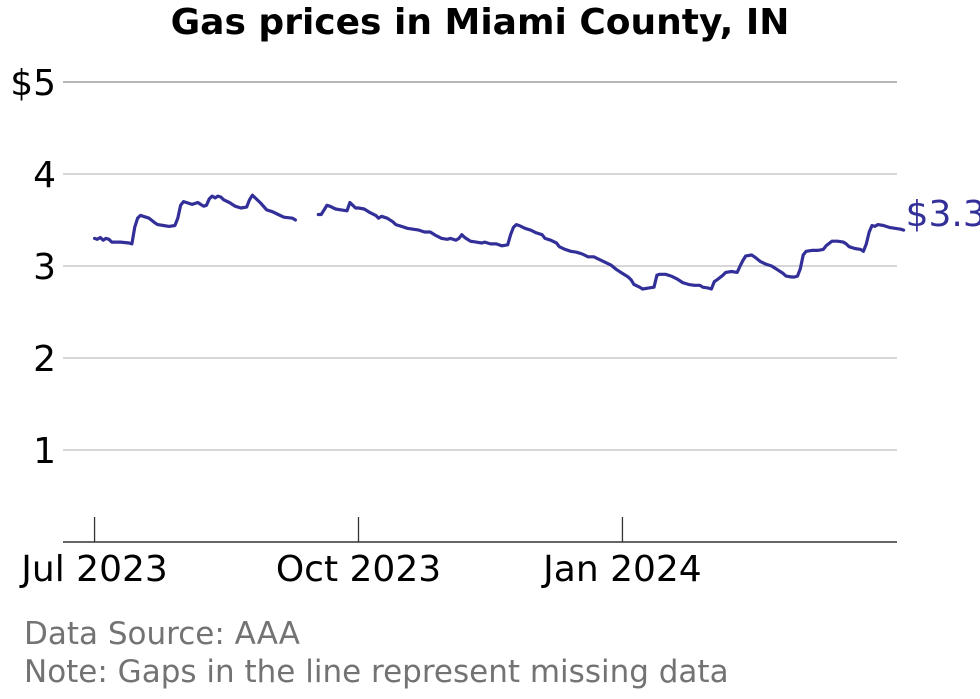 This screenshot has height=699, width=980. I want to click on price-series, so click(499, 242).